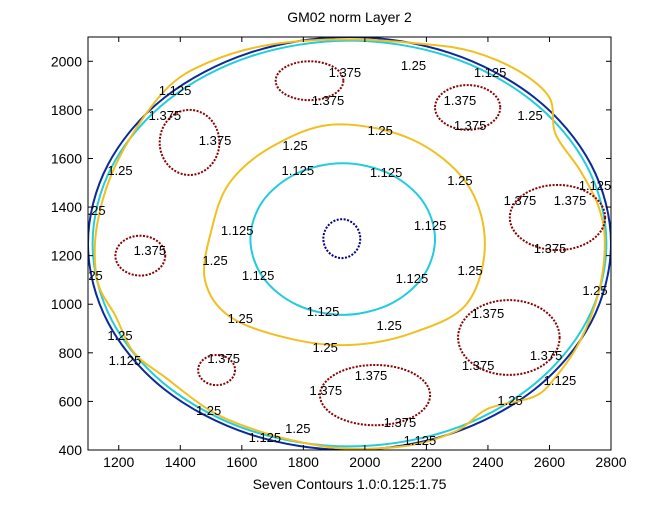 The image size is (672, 509). What do you see at coordinates (549, 462) in the screenshot?
I see `x-tick-label: 2600` at bounding box center [549, 462].